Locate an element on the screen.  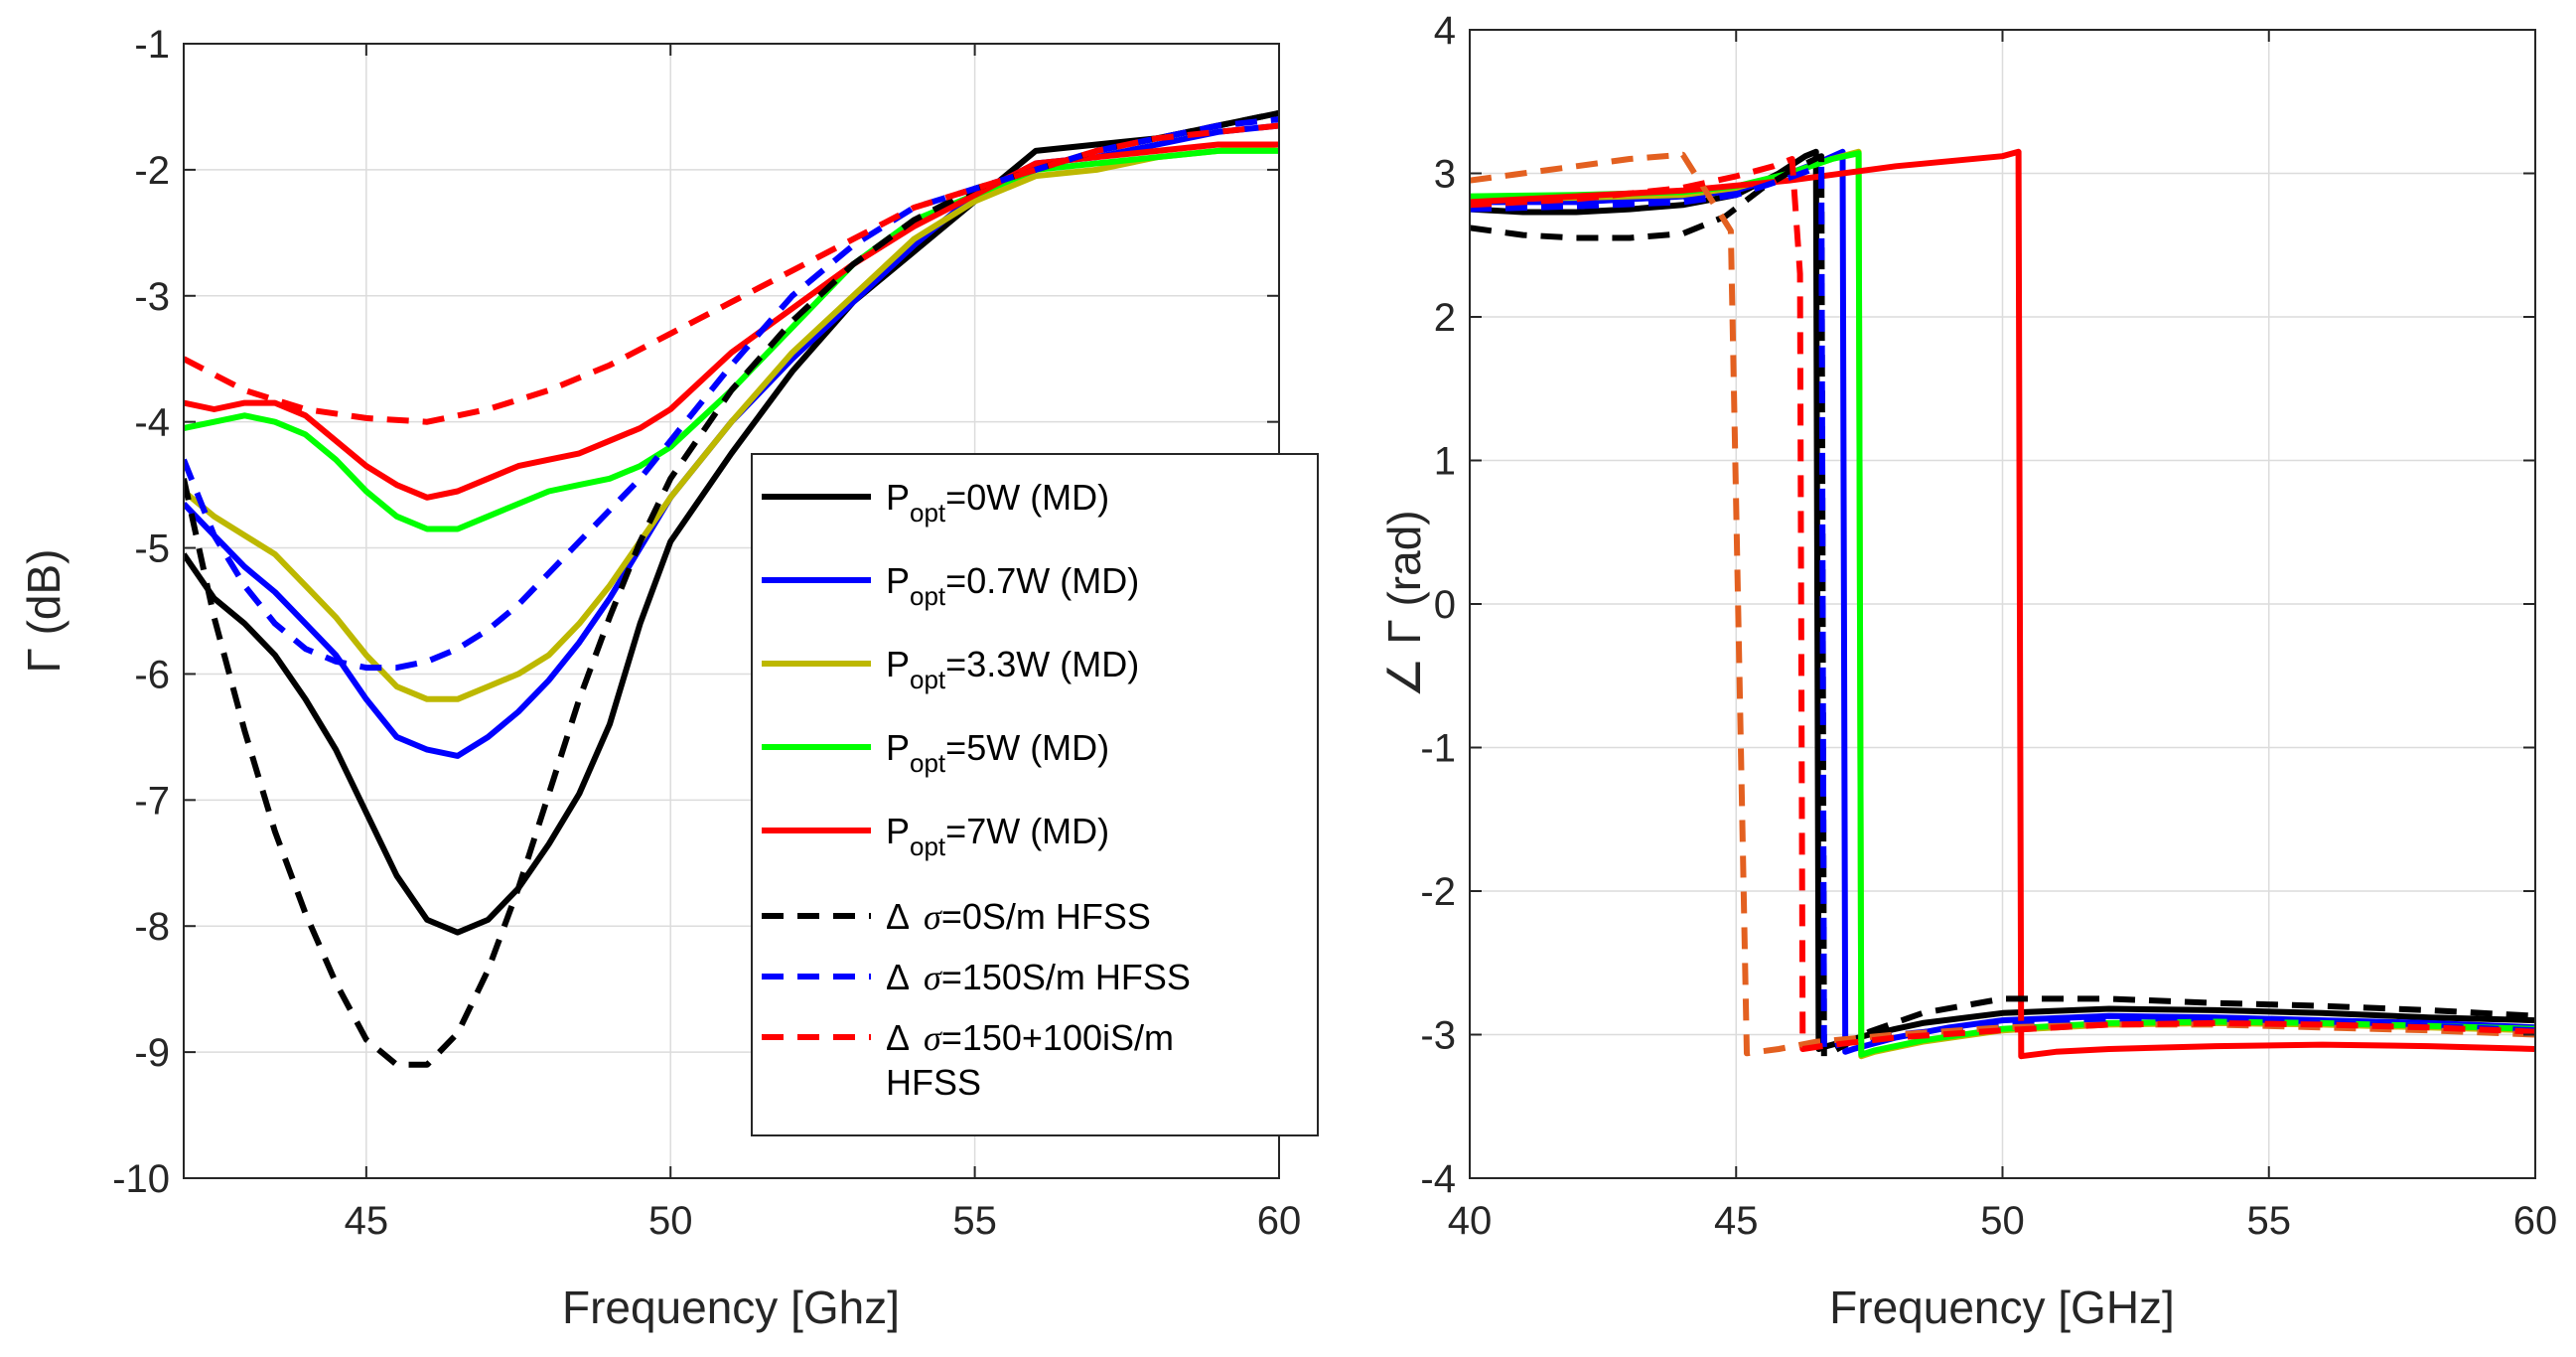
right-y-tick-label: 4 is located at coordinates (1445, 31).